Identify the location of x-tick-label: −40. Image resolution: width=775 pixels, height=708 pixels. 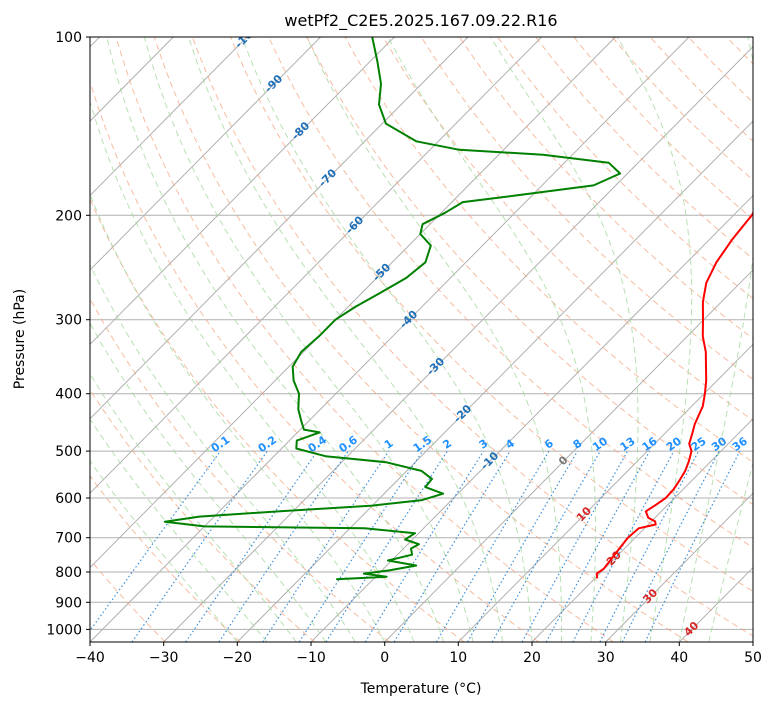
(90, 658).